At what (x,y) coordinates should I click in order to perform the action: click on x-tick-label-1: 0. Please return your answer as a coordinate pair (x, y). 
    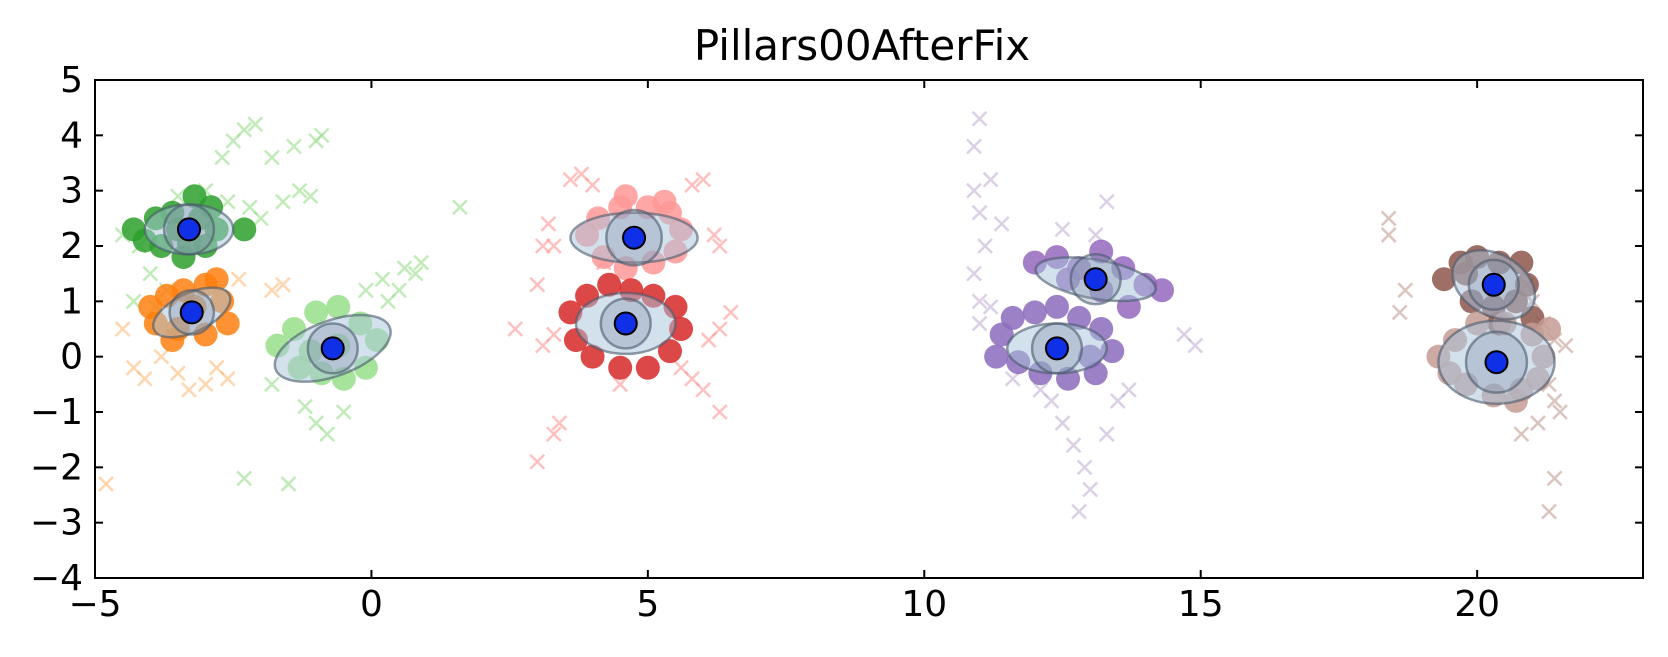
    Looking at the image, I should click on (371, 604).